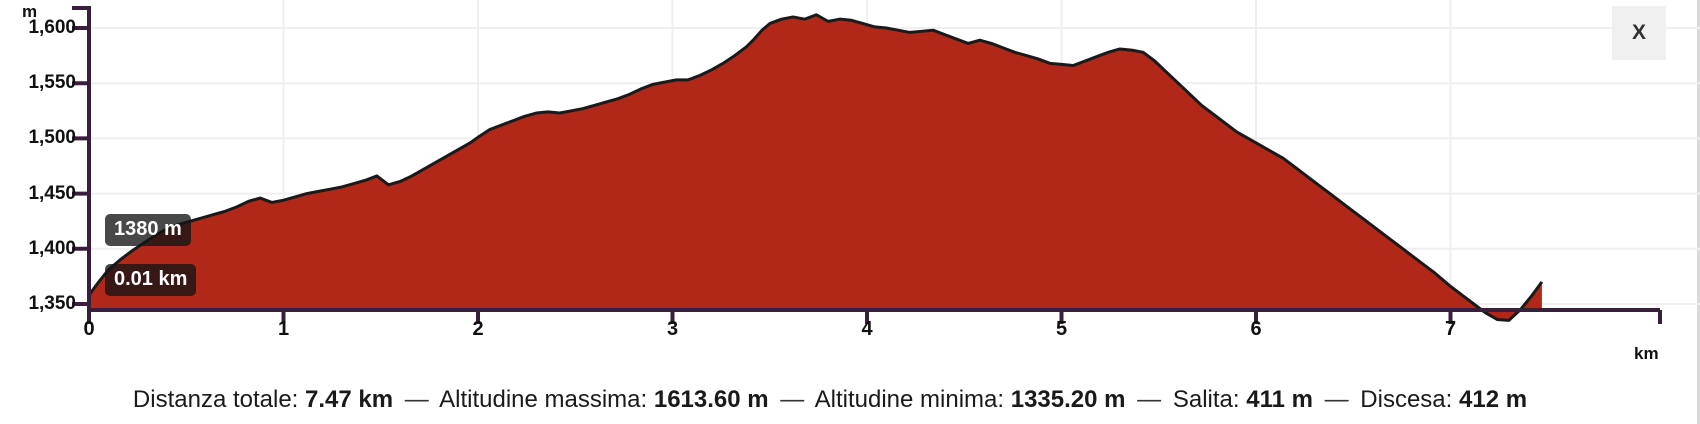 Image resolution: width=1700 pixels, height=424 pixels. I want to click on descent-label: Discesa:, so click(1406, 399).